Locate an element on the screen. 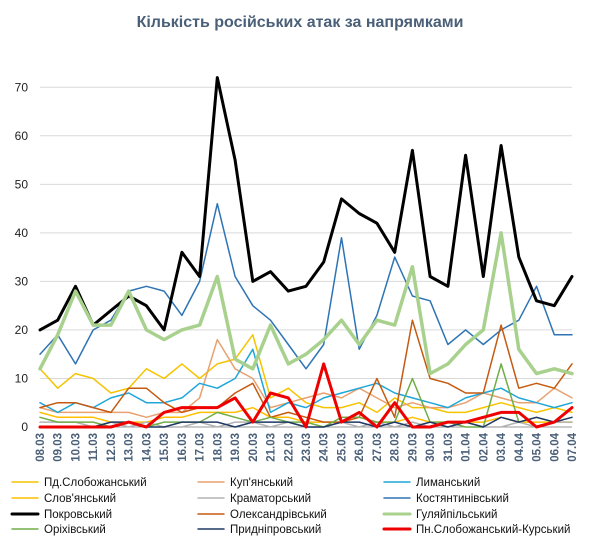 The image size is (590, 545). legend-label: Придніпровський is located at coordinates (275, 530).